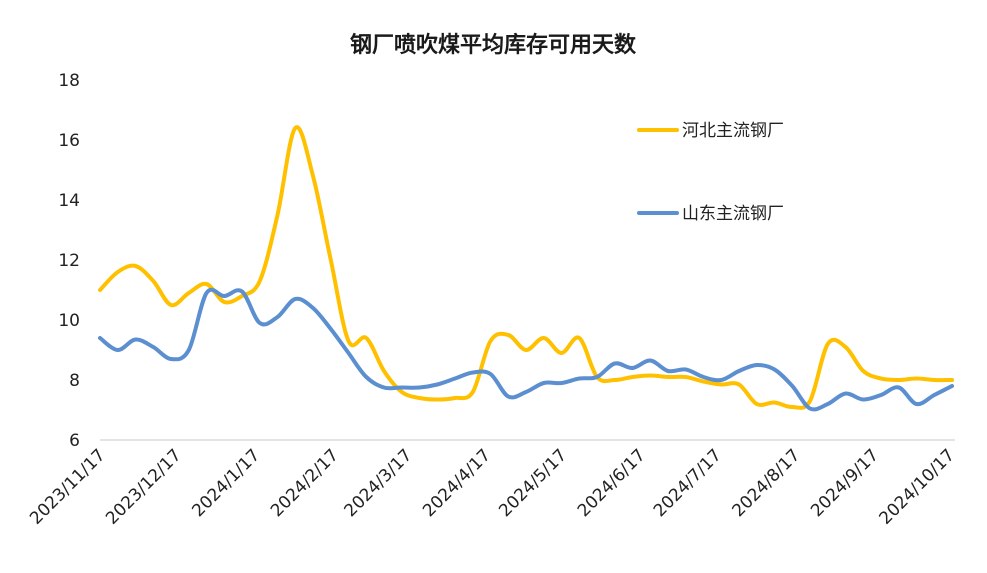 This screenshot has height=573, width=987. Describe the element at coordinates (305, 483) in the screenshot. I see `x-tick-label: 2024/2/17` at that location.